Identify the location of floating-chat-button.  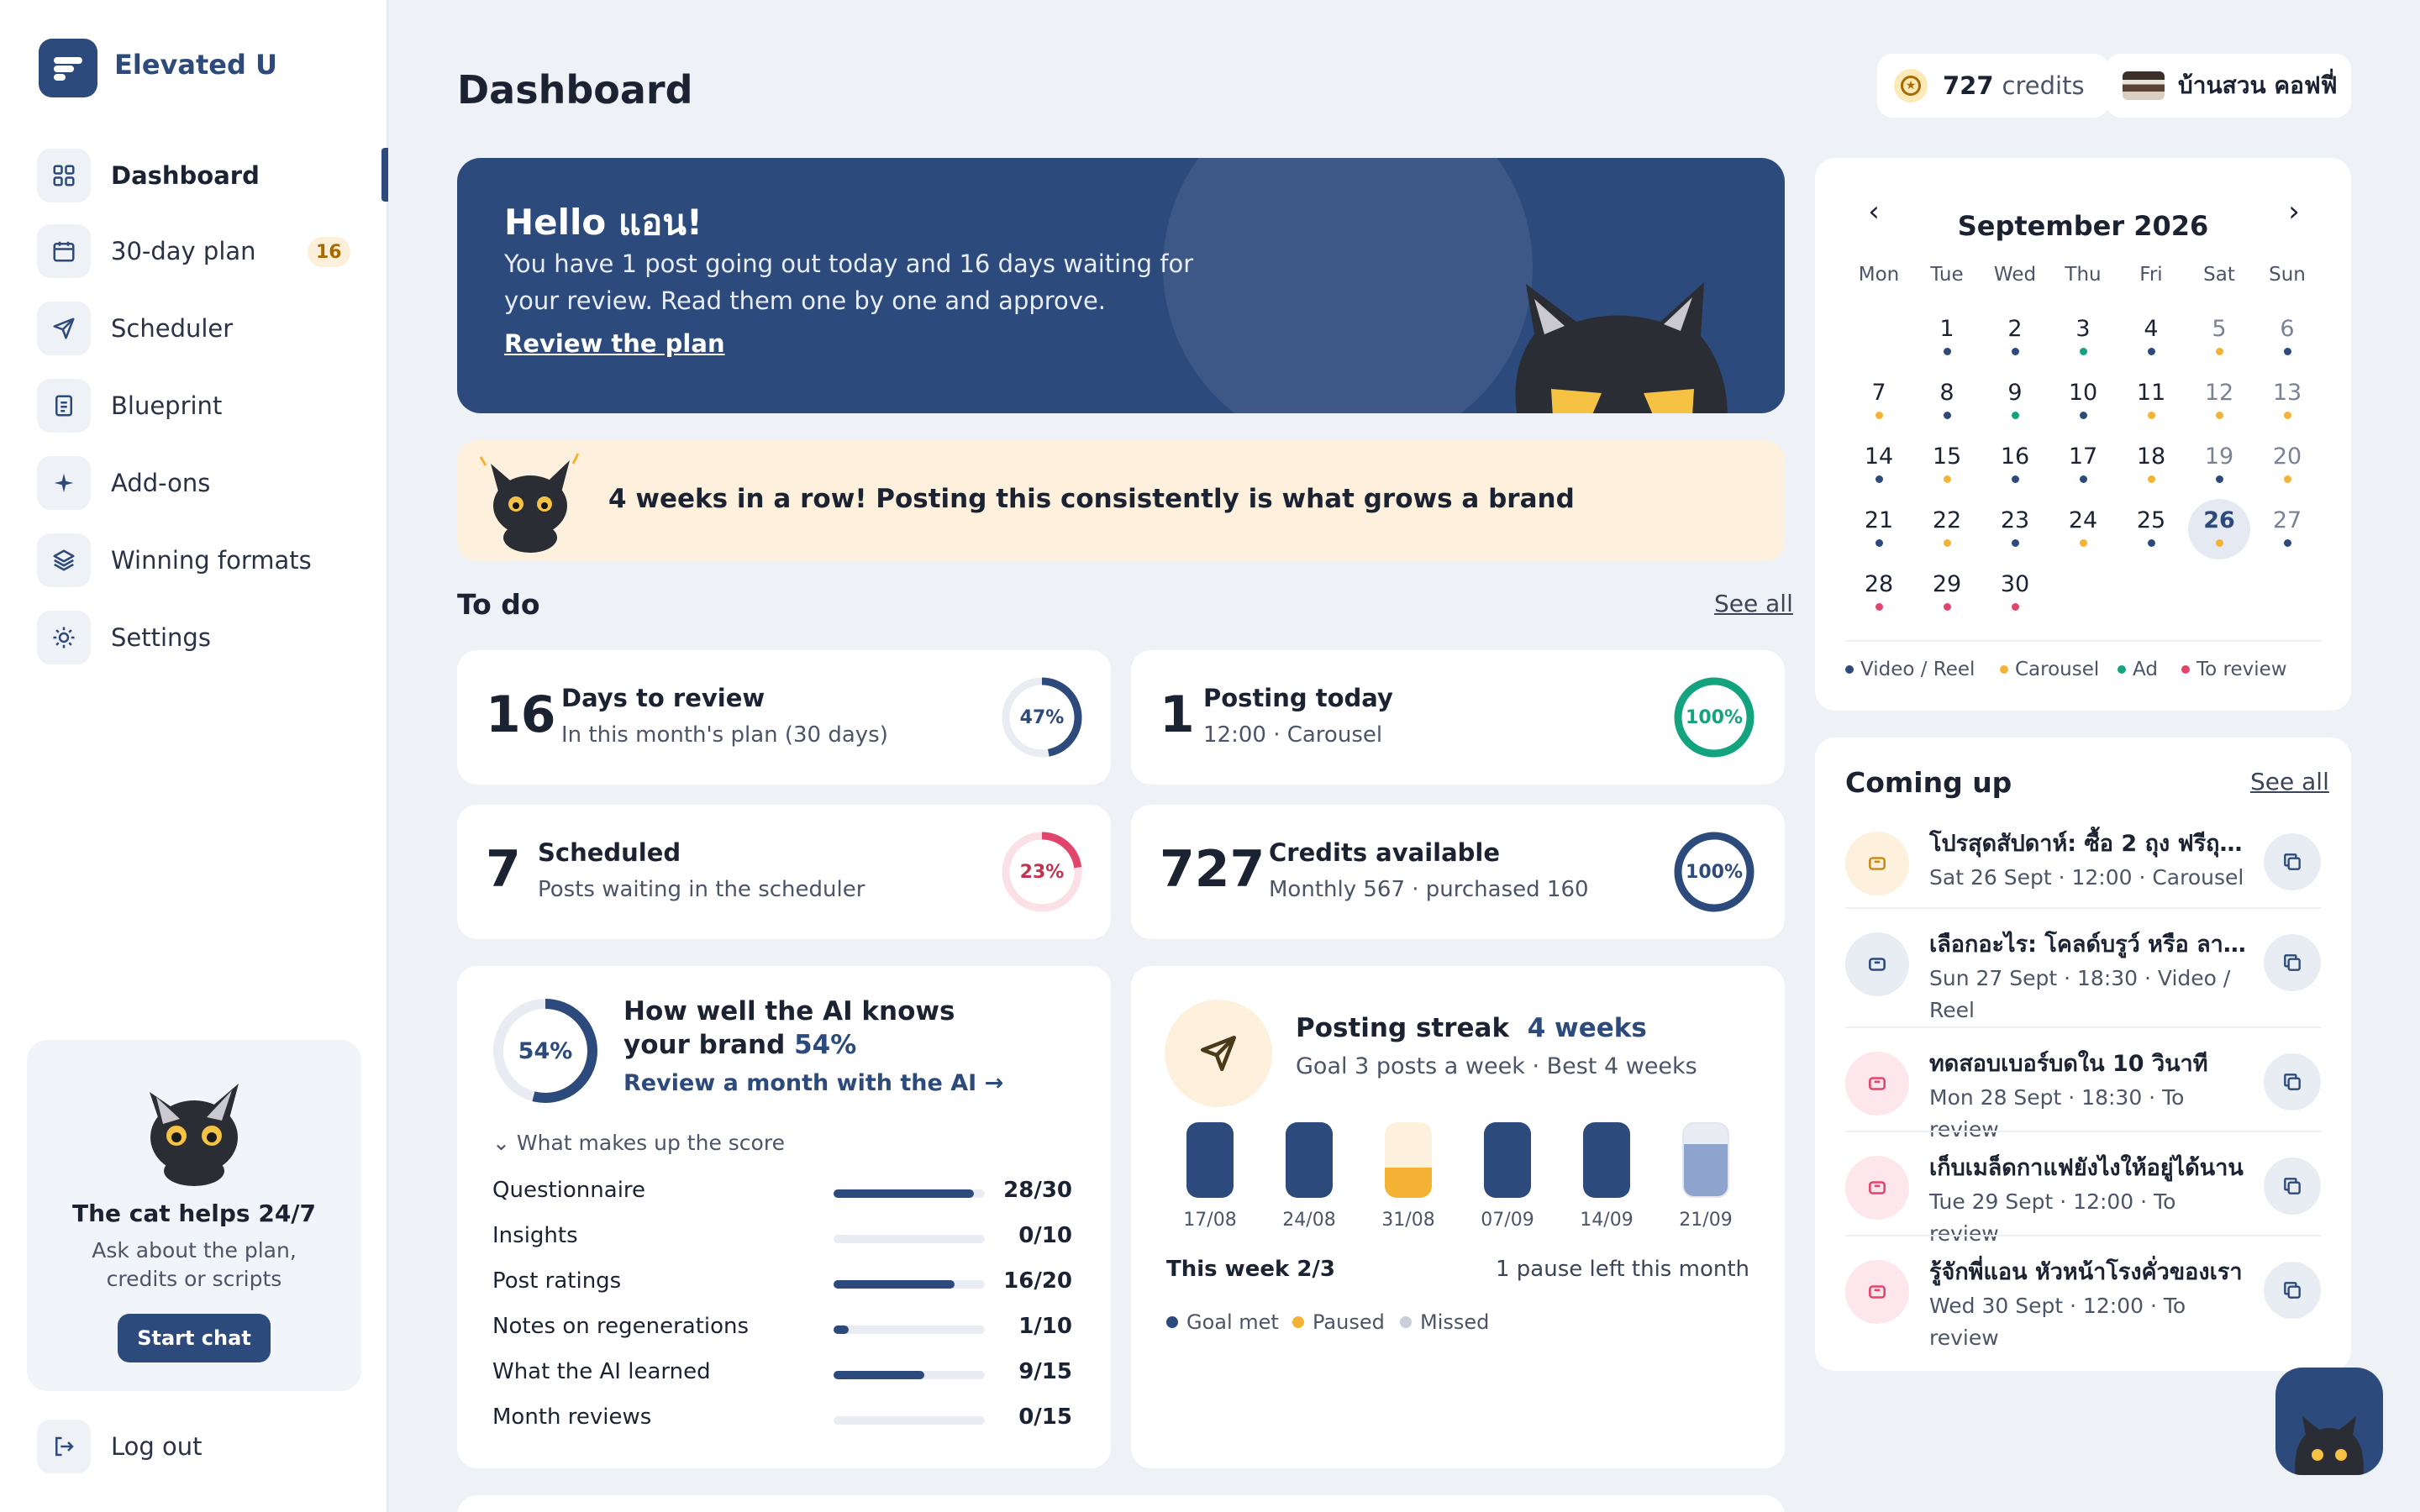
(2329, 1421).